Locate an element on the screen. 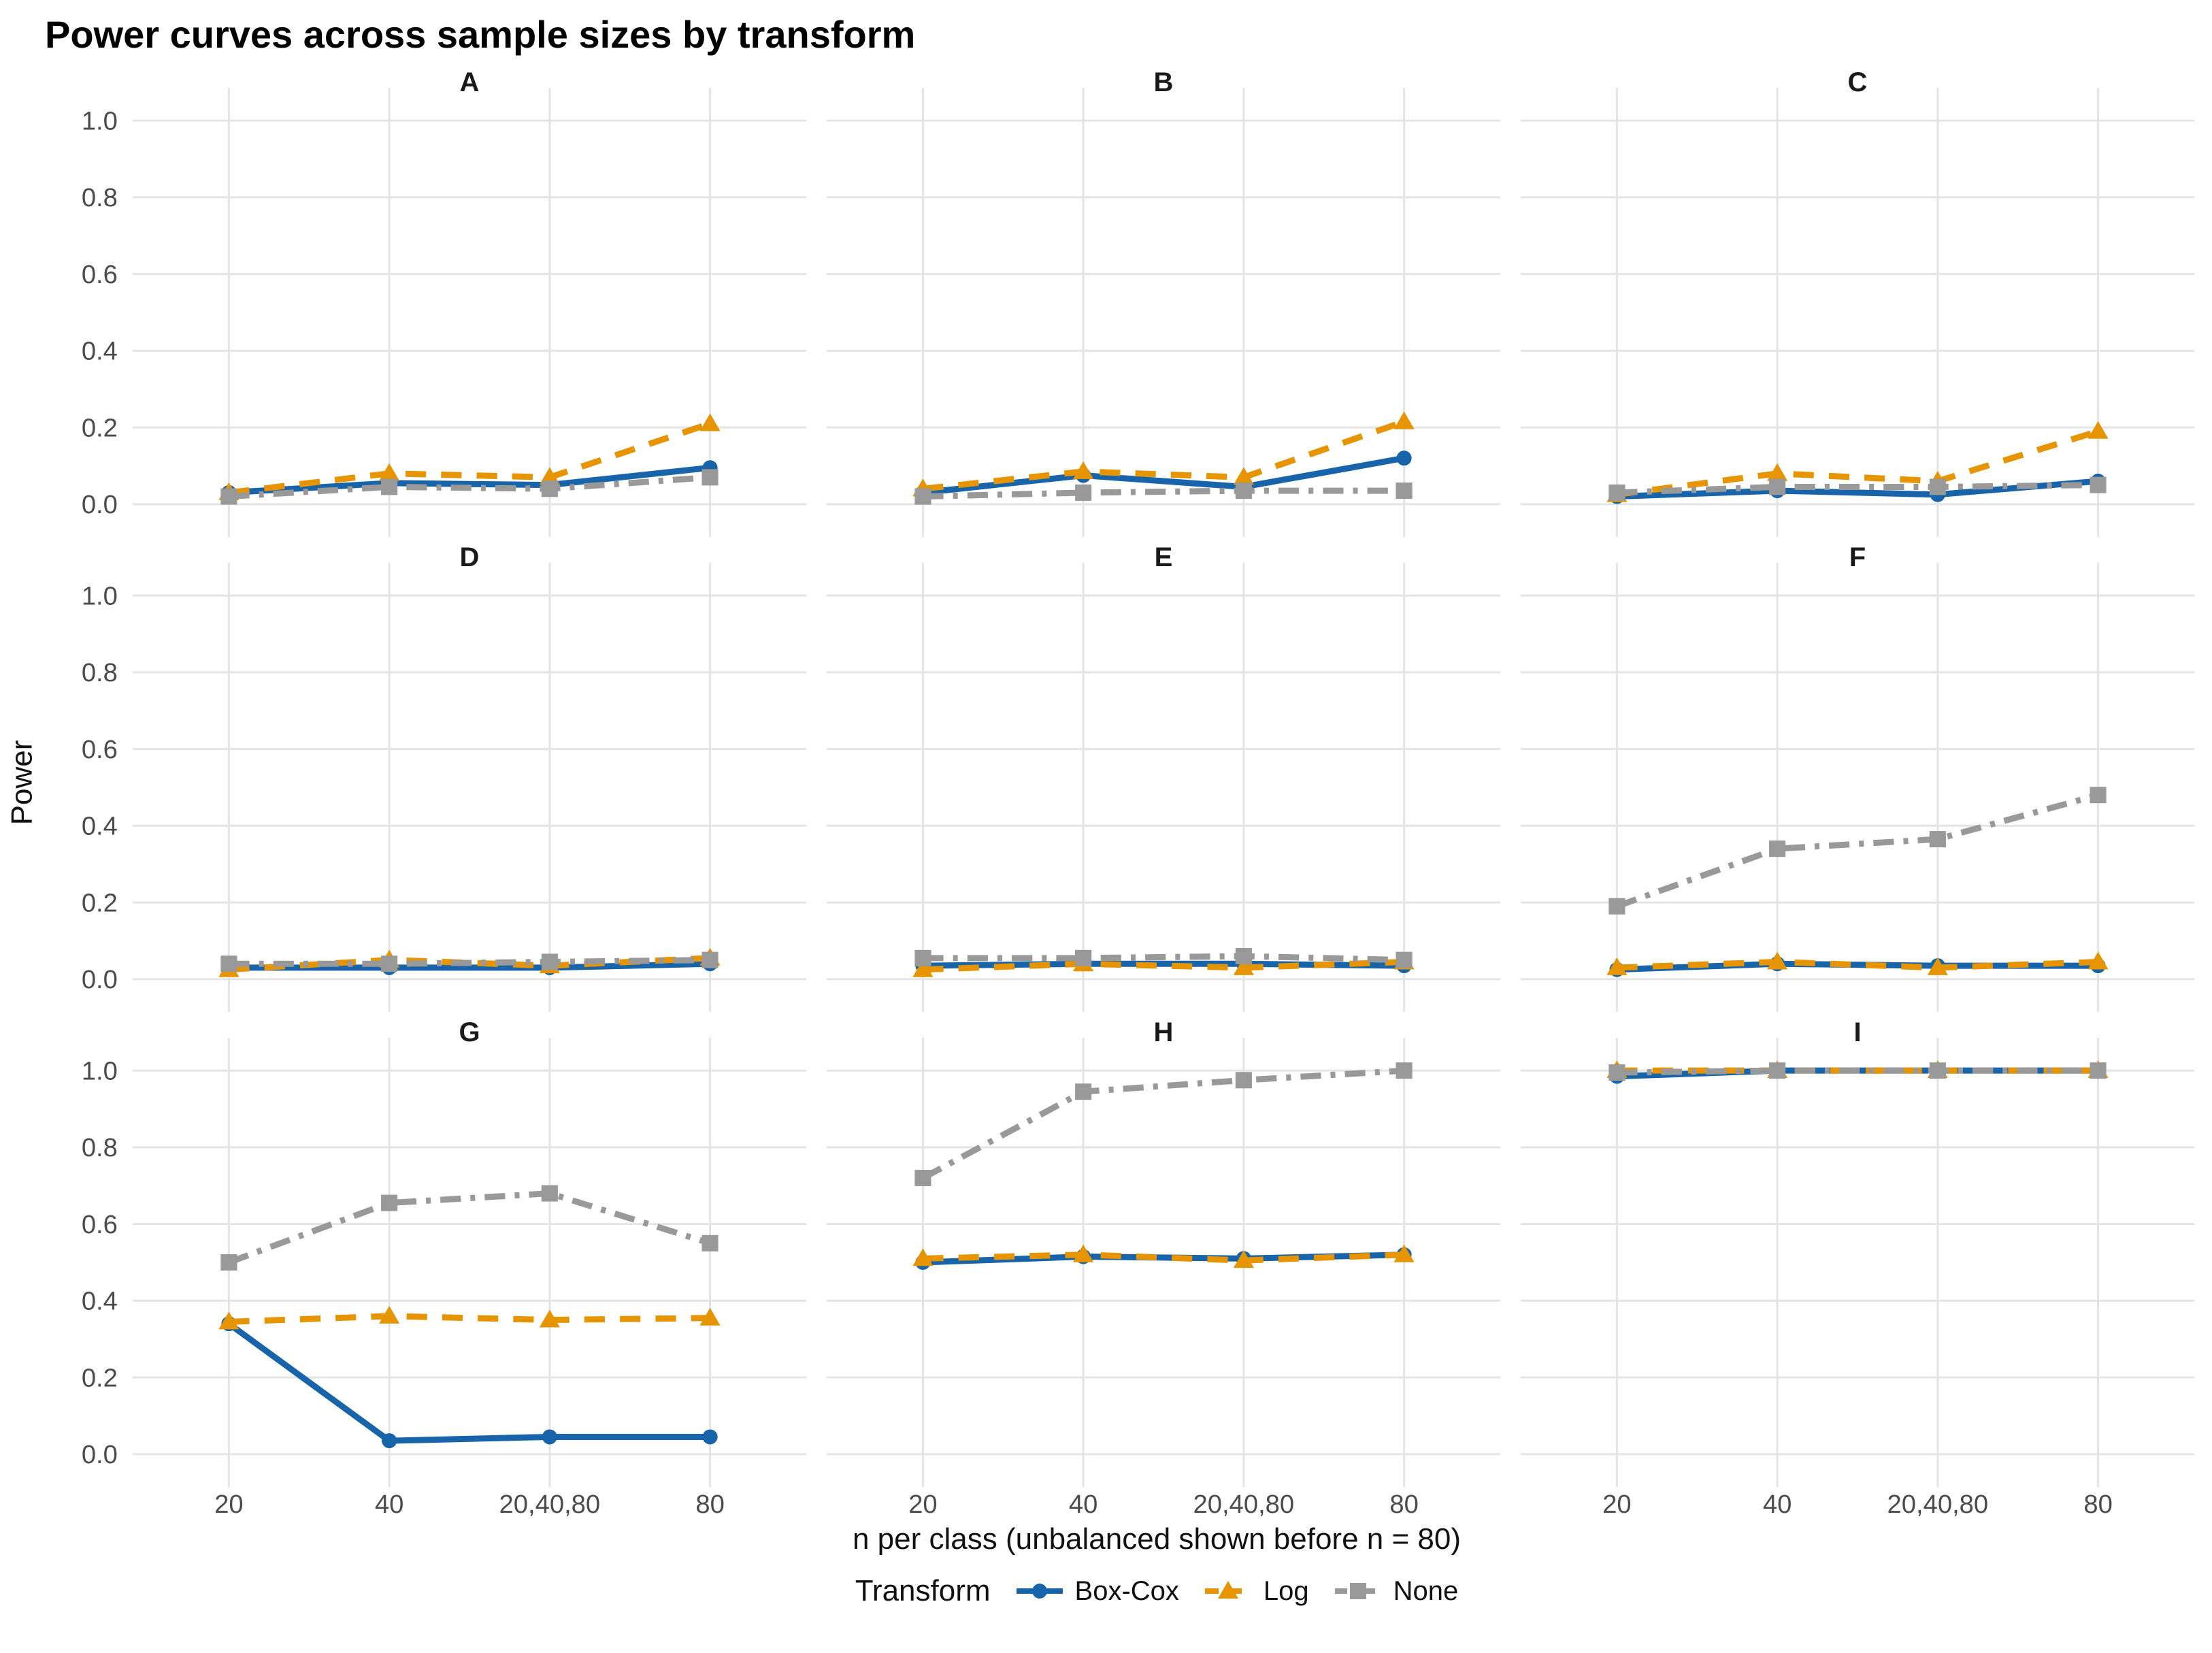 The height and width of the screenshot is (1653, 2212). facet-E: E is located at coordinates (1163, 777).